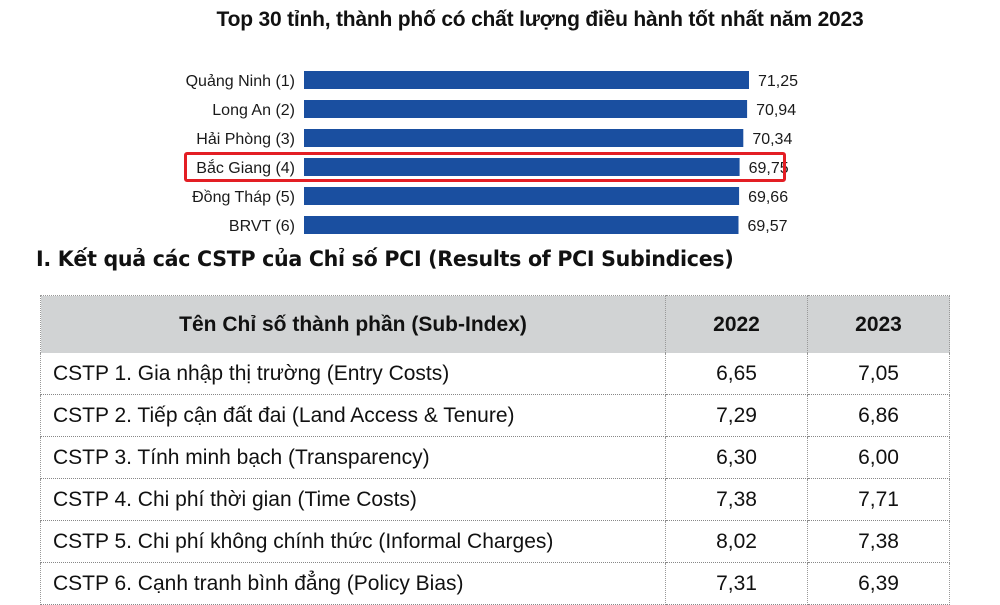 The width and height of the screenshot is (1000, 605). What do you see at coordinates (245, 139) in the screenshot?
I see `category-label: Hải Phòng (3)` at bounding box center [245, 139].